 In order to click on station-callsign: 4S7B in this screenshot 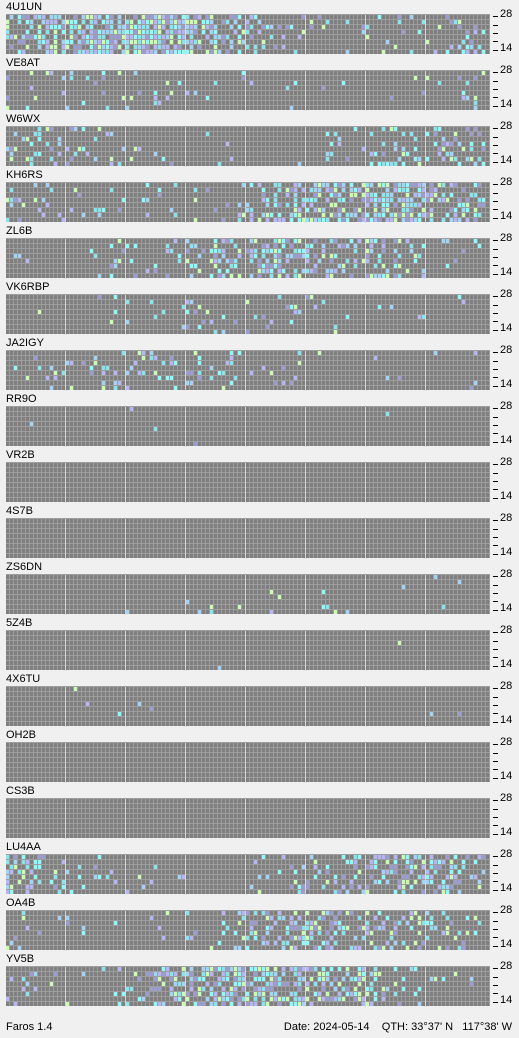, I will do `click(19, 511)`.